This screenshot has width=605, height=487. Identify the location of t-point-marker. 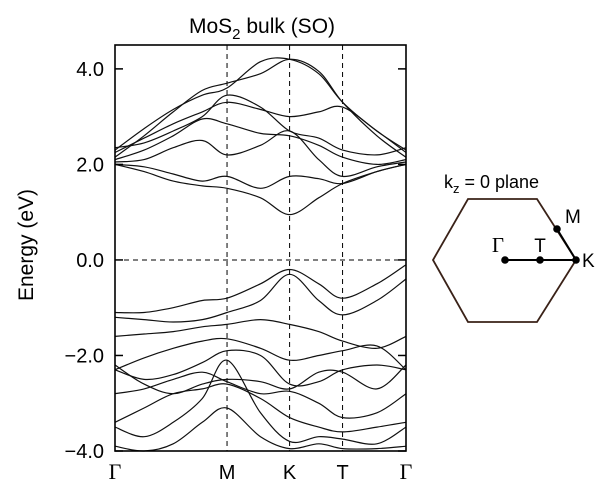
(540, 260).